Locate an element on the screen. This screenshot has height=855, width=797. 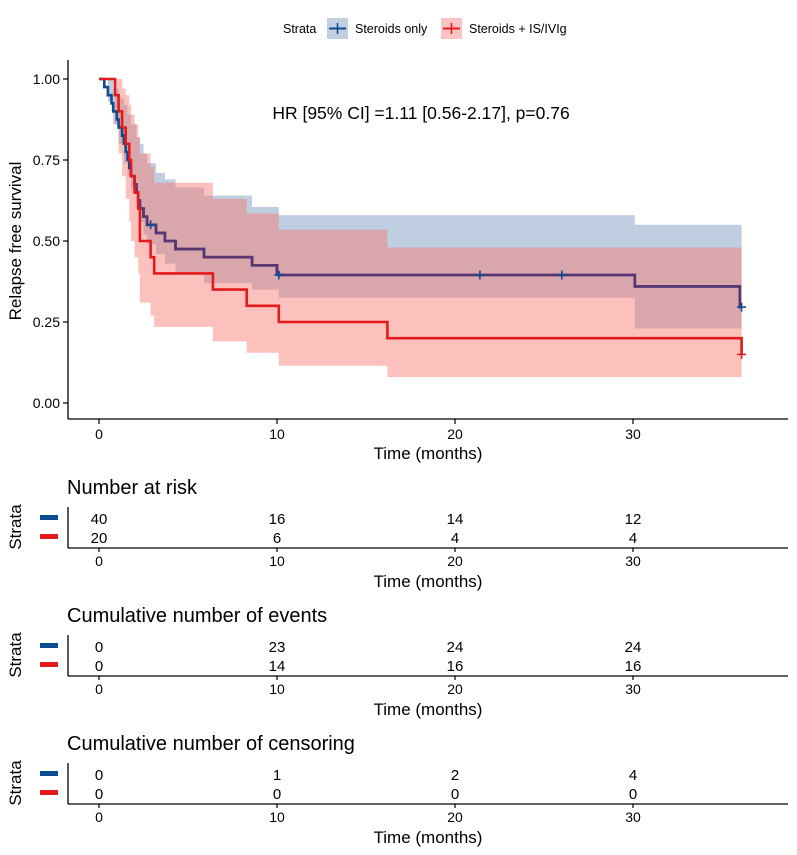
x-tick-label: 20 is located at coordinates (455, 434).